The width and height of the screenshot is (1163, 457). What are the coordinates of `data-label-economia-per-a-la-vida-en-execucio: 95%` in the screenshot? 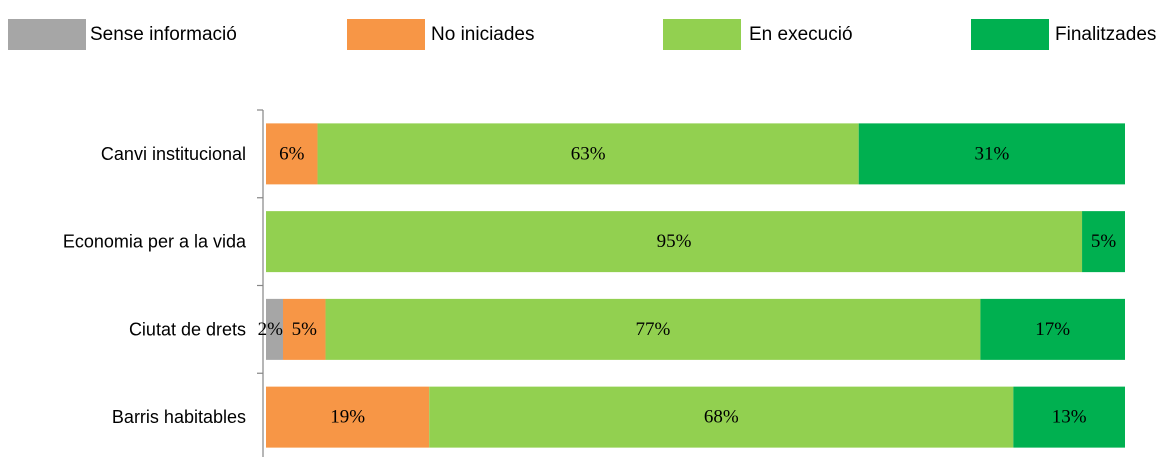 It's located at (674, 241).